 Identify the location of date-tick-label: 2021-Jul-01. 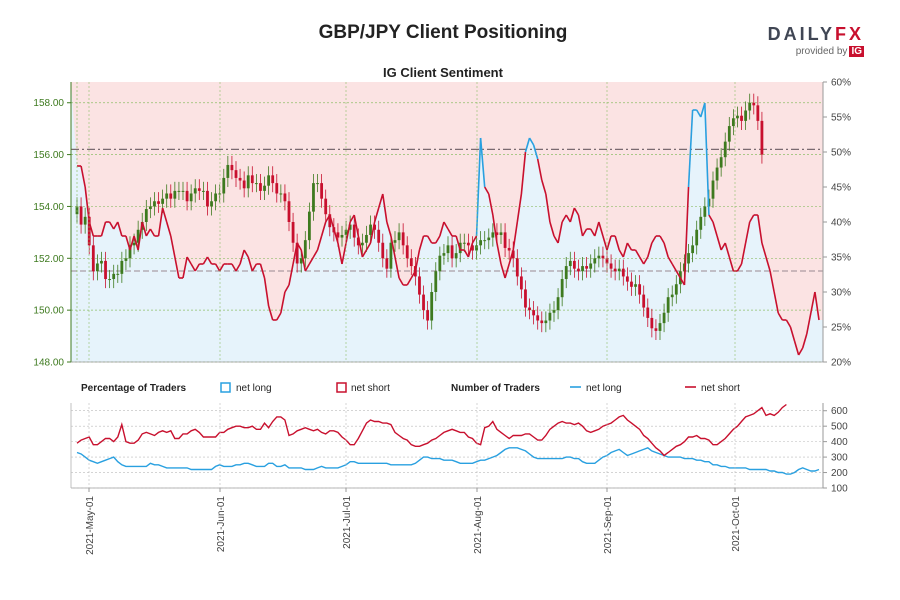
(347, 522).